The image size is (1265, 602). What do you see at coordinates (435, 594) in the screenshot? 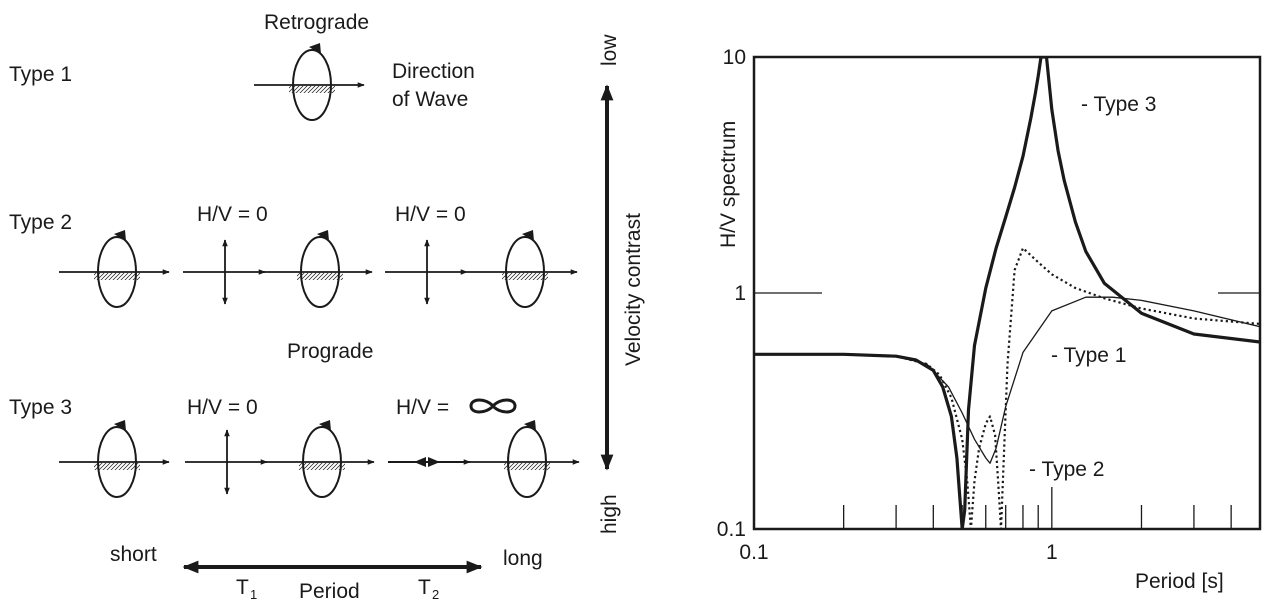
I see `t2-subscript: 2` at bounding box center [435, 594].